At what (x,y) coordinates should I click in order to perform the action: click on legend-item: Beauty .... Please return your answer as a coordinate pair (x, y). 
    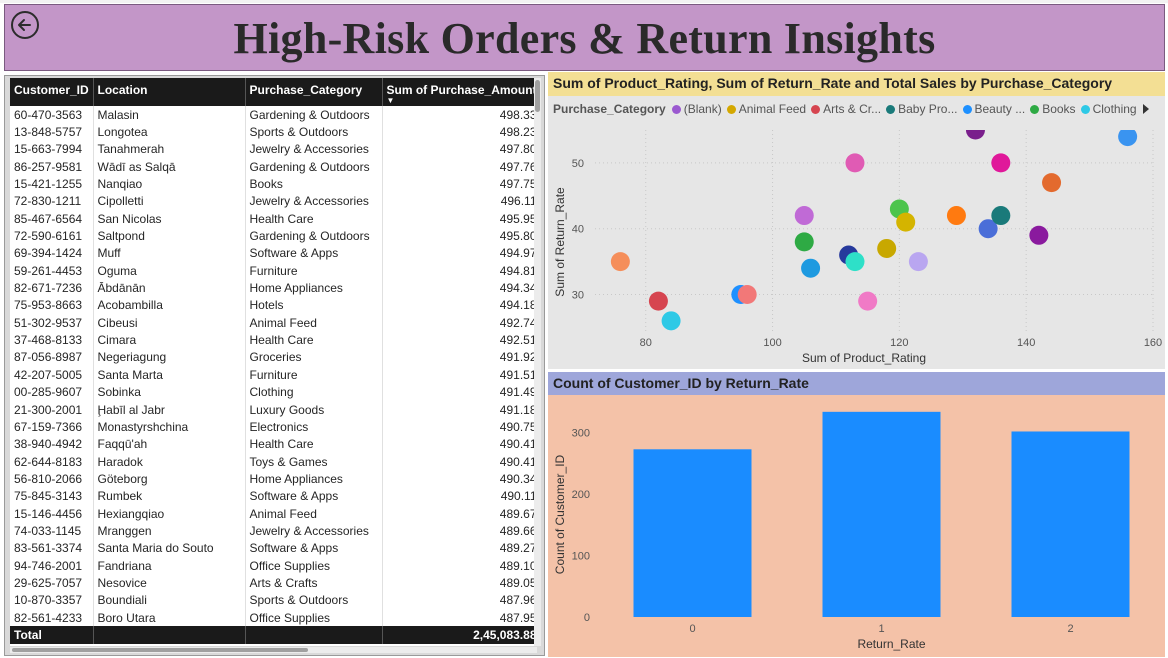
    Looking at the image, I should click on (994, 109).